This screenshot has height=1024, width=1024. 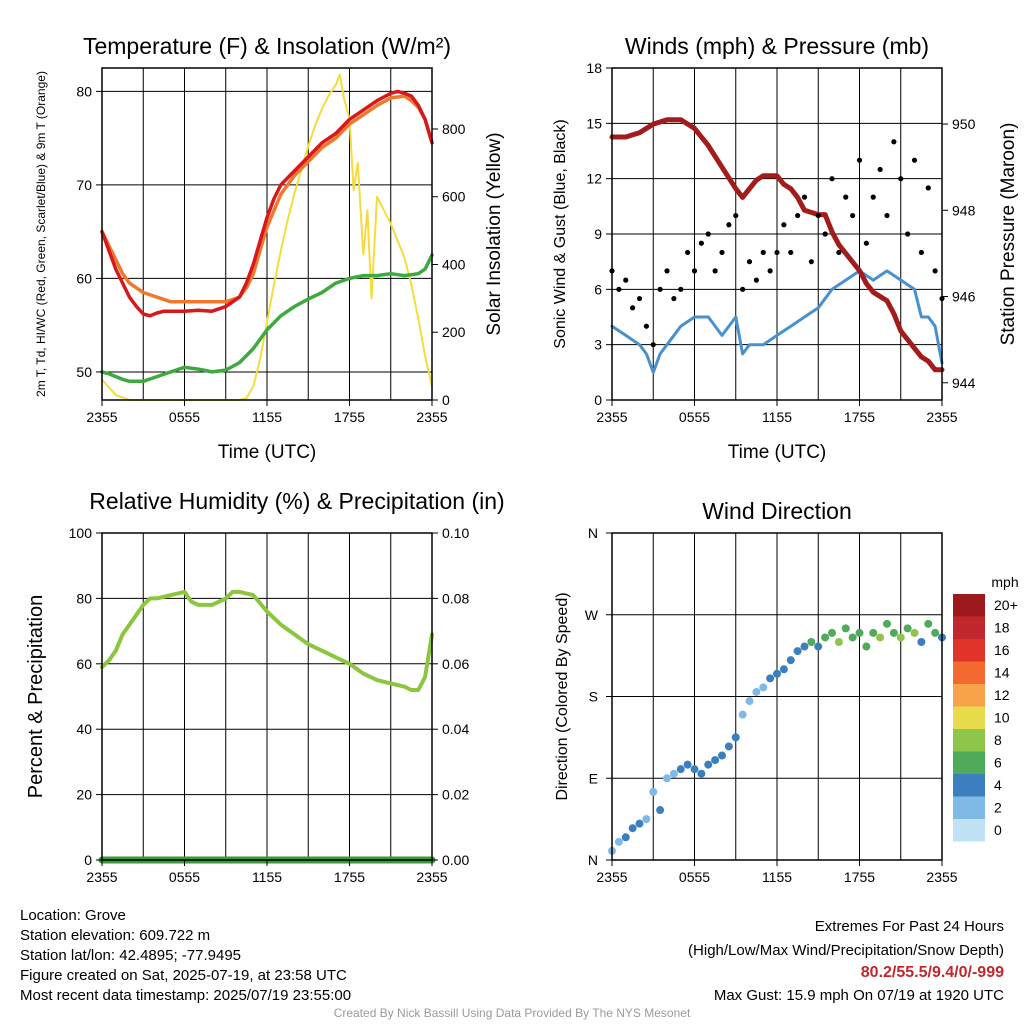 I want to click on x-axis-label: Time (UTC), so click(x=777, y=452).